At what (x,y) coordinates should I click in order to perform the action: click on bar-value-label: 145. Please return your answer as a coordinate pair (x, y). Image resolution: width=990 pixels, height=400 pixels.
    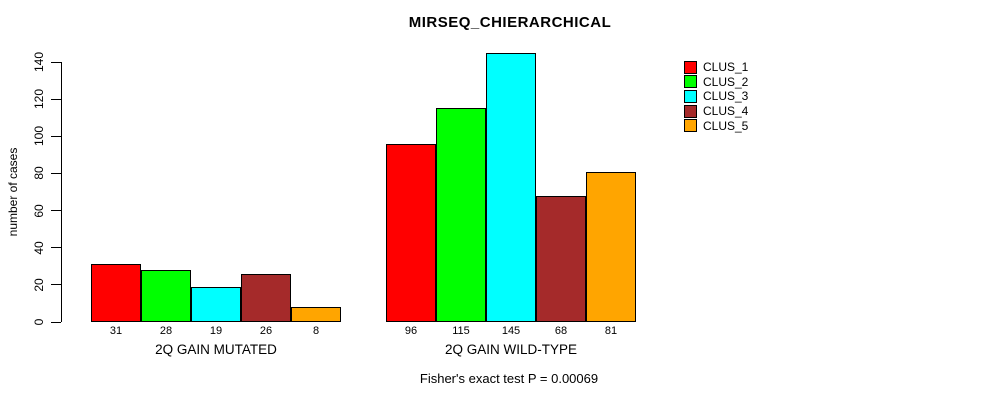
    Looking at the image, I should click on (511, 331).